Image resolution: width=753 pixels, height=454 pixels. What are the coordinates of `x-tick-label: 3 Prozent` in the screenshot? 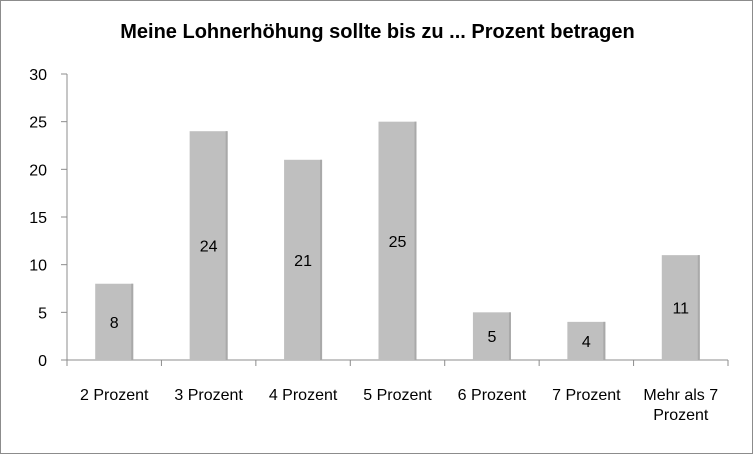 It's located at (208, 395).